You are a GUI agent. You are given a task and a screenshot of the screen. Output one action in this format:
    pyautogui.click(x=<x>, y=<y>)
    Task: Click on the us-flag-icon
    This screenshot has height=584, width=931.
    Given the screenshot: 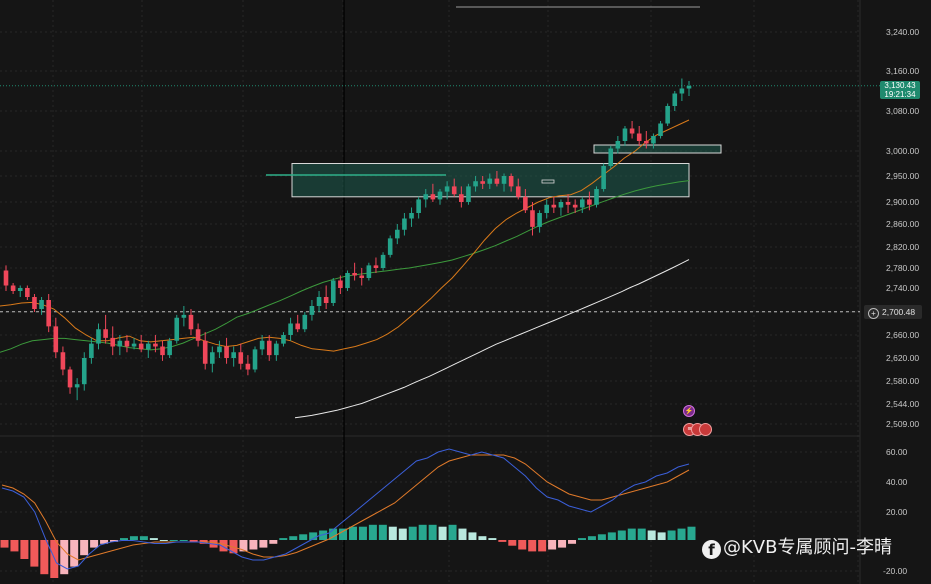 What is the action you would take?
    pyautogui.click(x=705, y=429)
    